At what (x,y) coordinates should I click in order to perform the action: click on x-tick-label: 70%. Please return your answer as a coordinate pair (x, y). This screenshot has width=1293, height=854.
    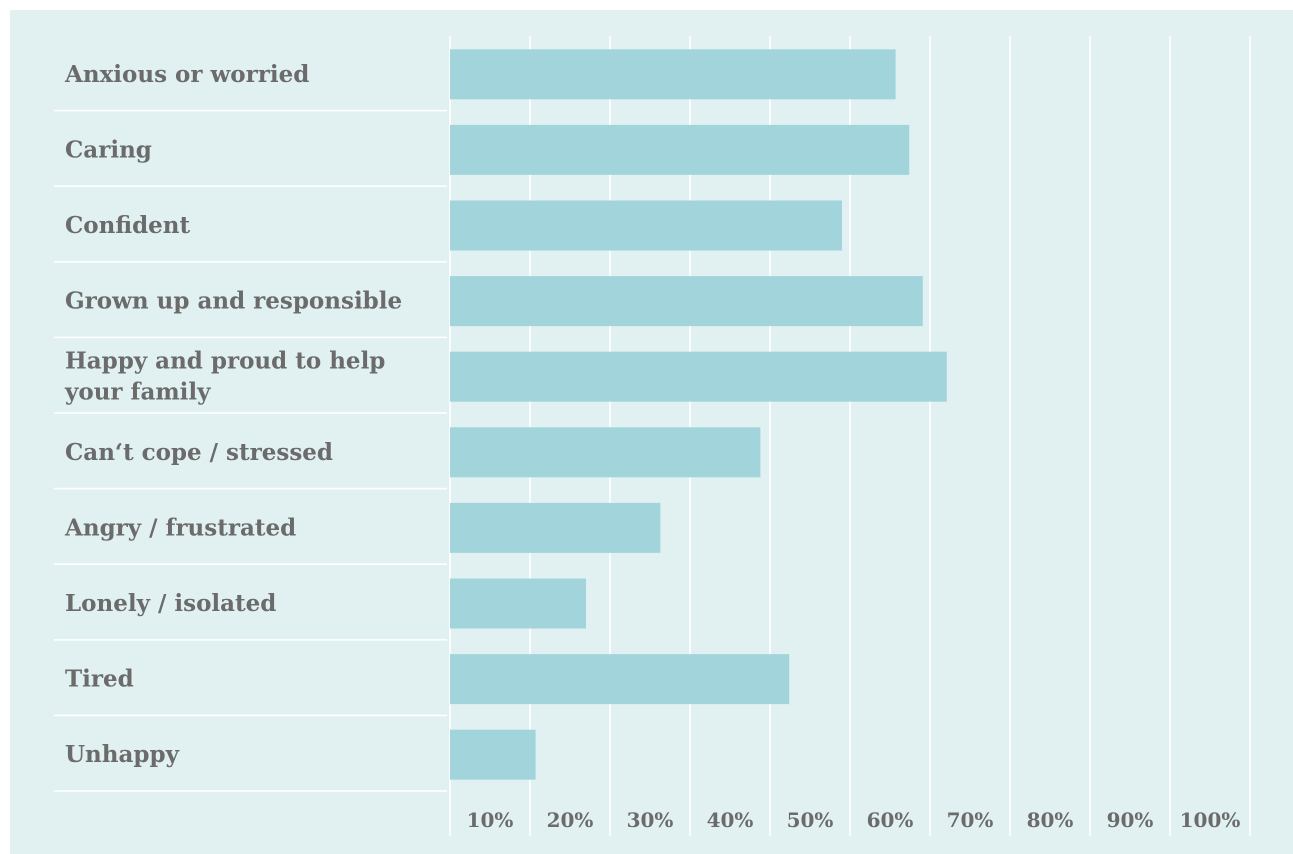
    Looking at the image, I should click on (970, 820).